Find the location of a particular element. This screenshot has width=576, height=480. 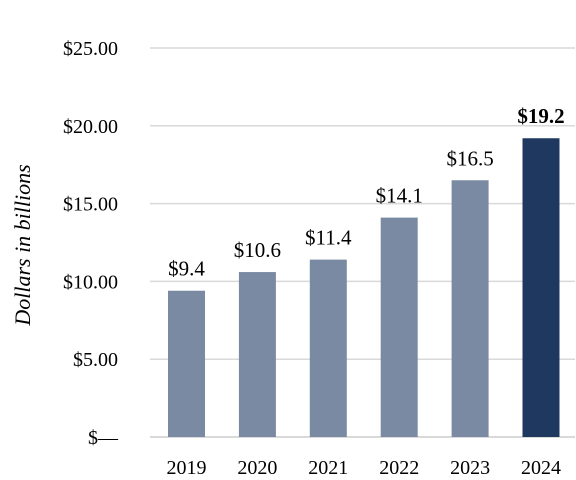

y-tick-label: $5.00 is located at coordinates (95, 360).